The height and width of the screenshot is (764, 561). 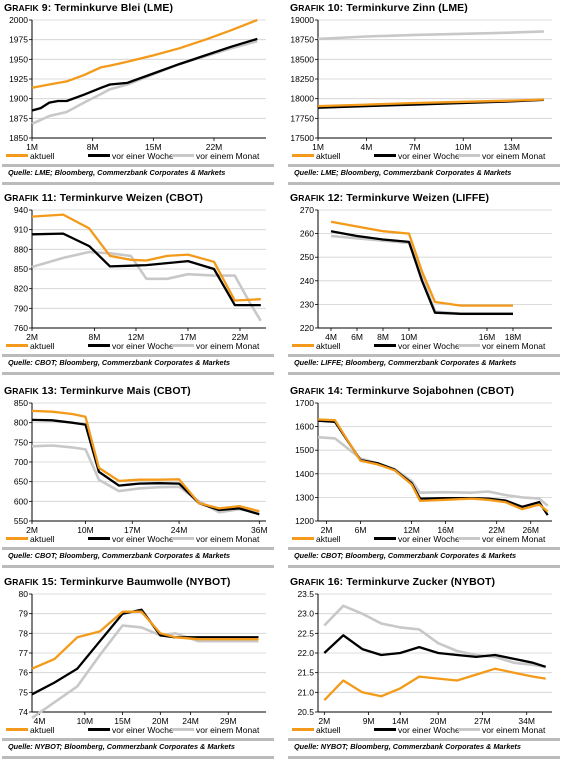 I want to click on title-text: Terminkurve Zucker (NYBOT), so click(x=421, y=582).